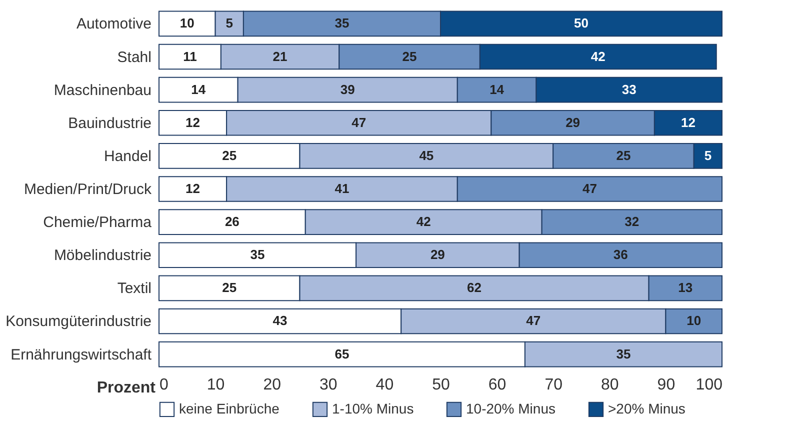 The height and width of the screenshot is (425, 797). Describe the element at coordinates (373, 408) in the screenshot. I see `legend-label: 1-10% Minus` at that location.